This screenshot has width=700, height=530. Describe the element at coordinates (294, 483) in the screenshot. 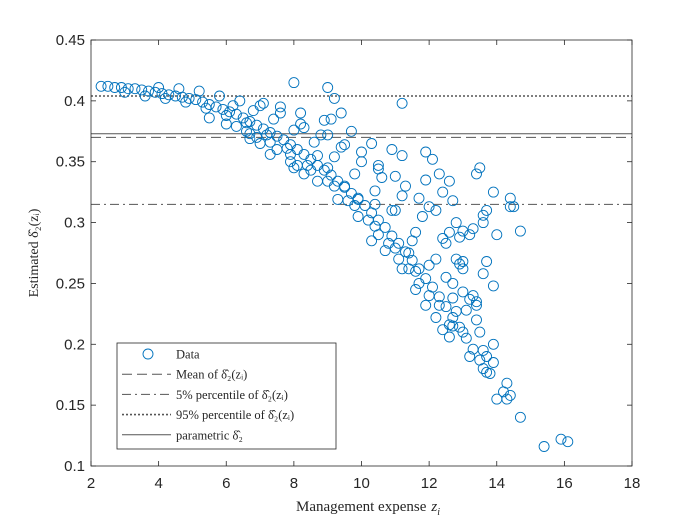

I see `x-tick-label: 8` at that location.